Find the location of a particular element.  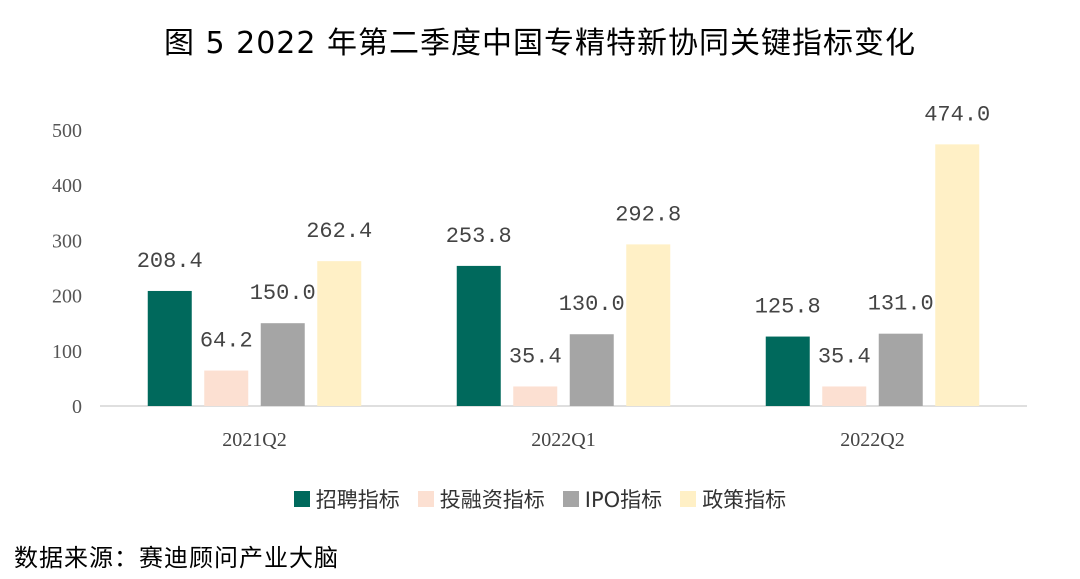

bar-3-2022Q2 is located at coordinates (957, 275).